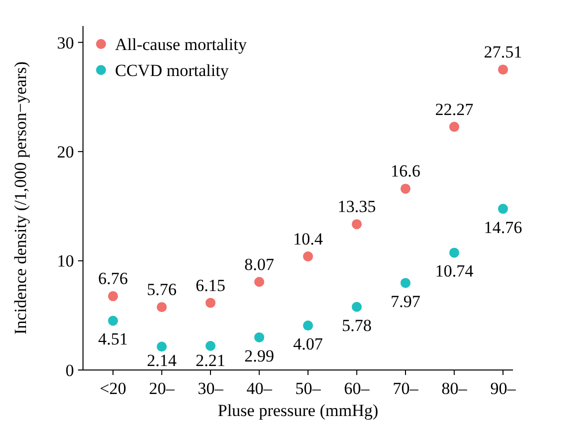  What do you see at coordinates (172, 70) in the screenshot?
I see `legend-label: CCVD mortality` at bounding box center [172, 70].